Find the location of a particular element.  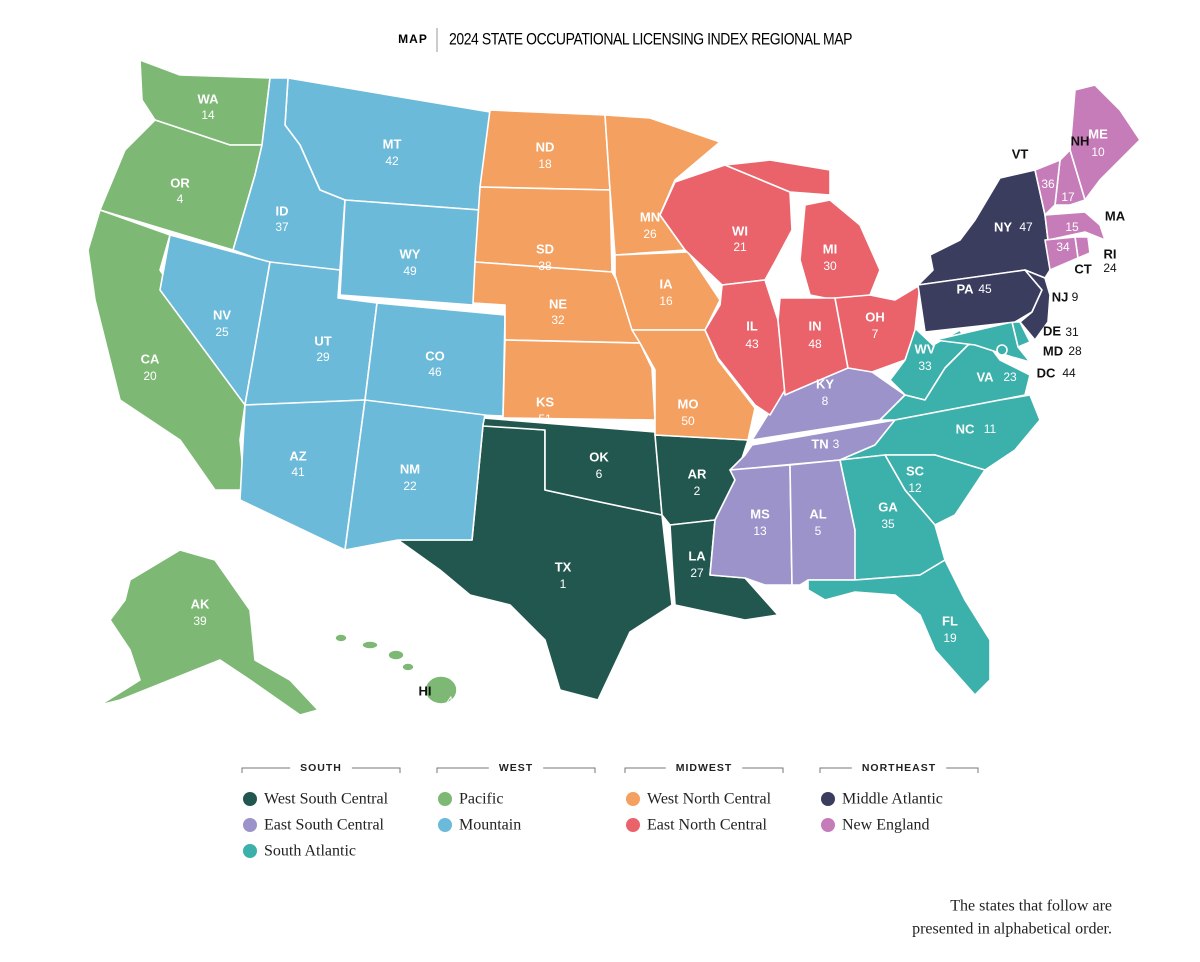

legend-label: New England is located at coordinates (886, 825).